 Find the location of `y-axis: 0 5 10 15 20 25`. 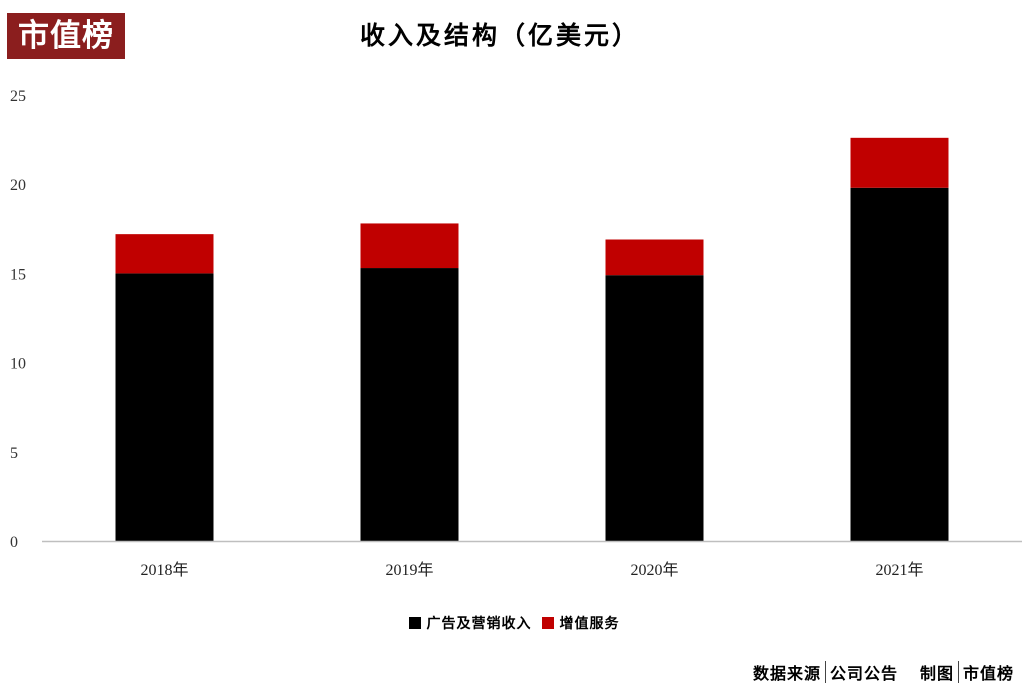

y-axis: 0 5 10 15 20 25 is located at coordinates (18, 319).